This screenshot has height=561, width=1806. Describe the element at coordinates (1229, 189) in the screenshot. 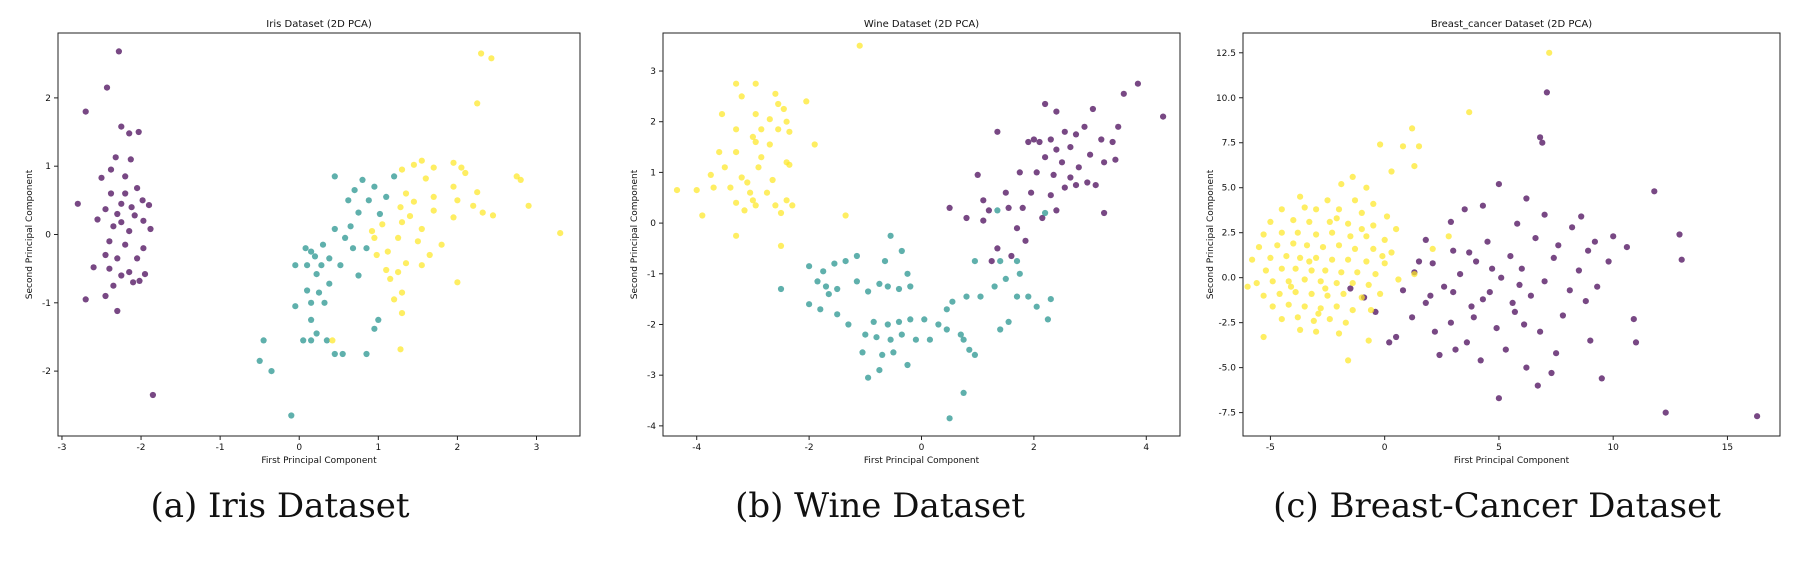

I see `y-tick-label: 5.0` at that location.